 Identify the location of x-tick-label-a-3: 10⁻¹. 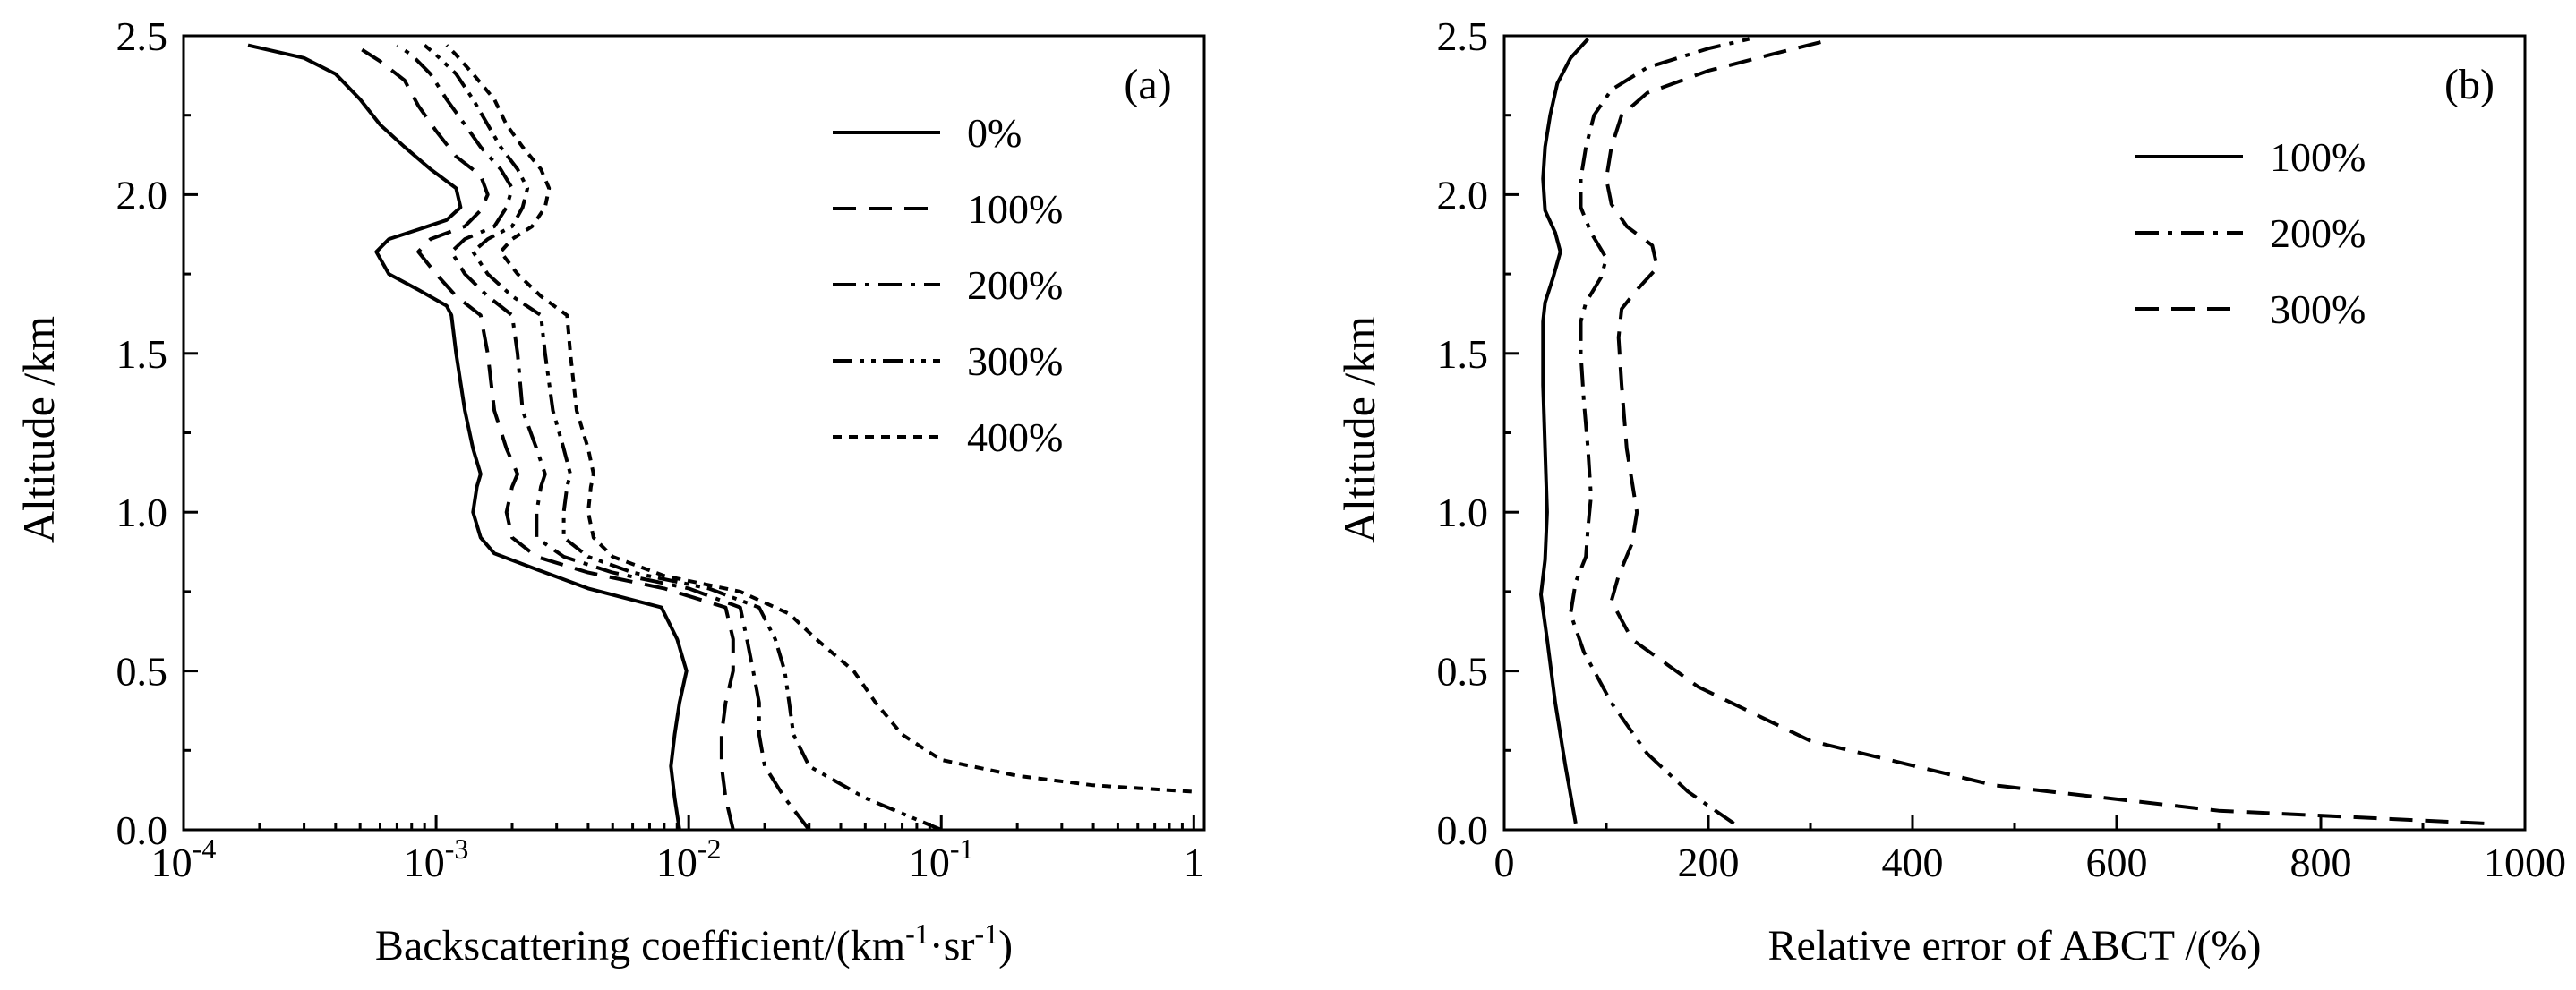
(941, 859).